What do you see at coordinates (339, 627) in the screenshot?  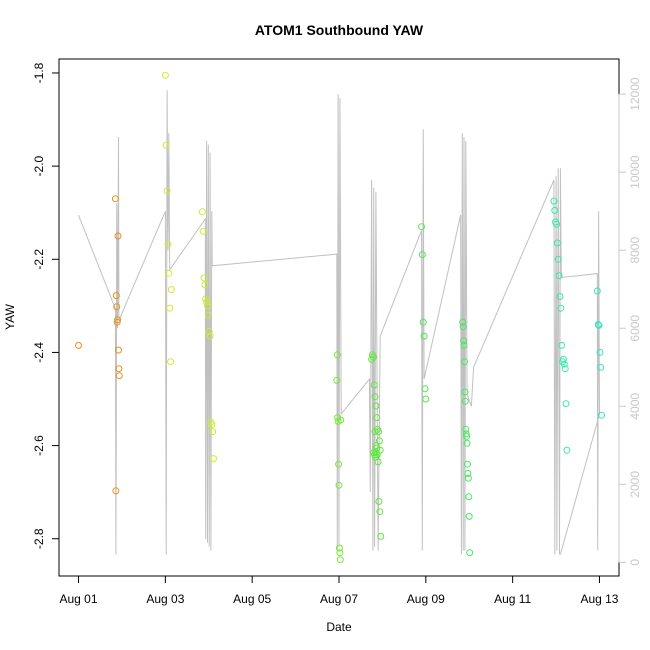 I see `x-axis-label: Date` at bounding box center [339, 627].